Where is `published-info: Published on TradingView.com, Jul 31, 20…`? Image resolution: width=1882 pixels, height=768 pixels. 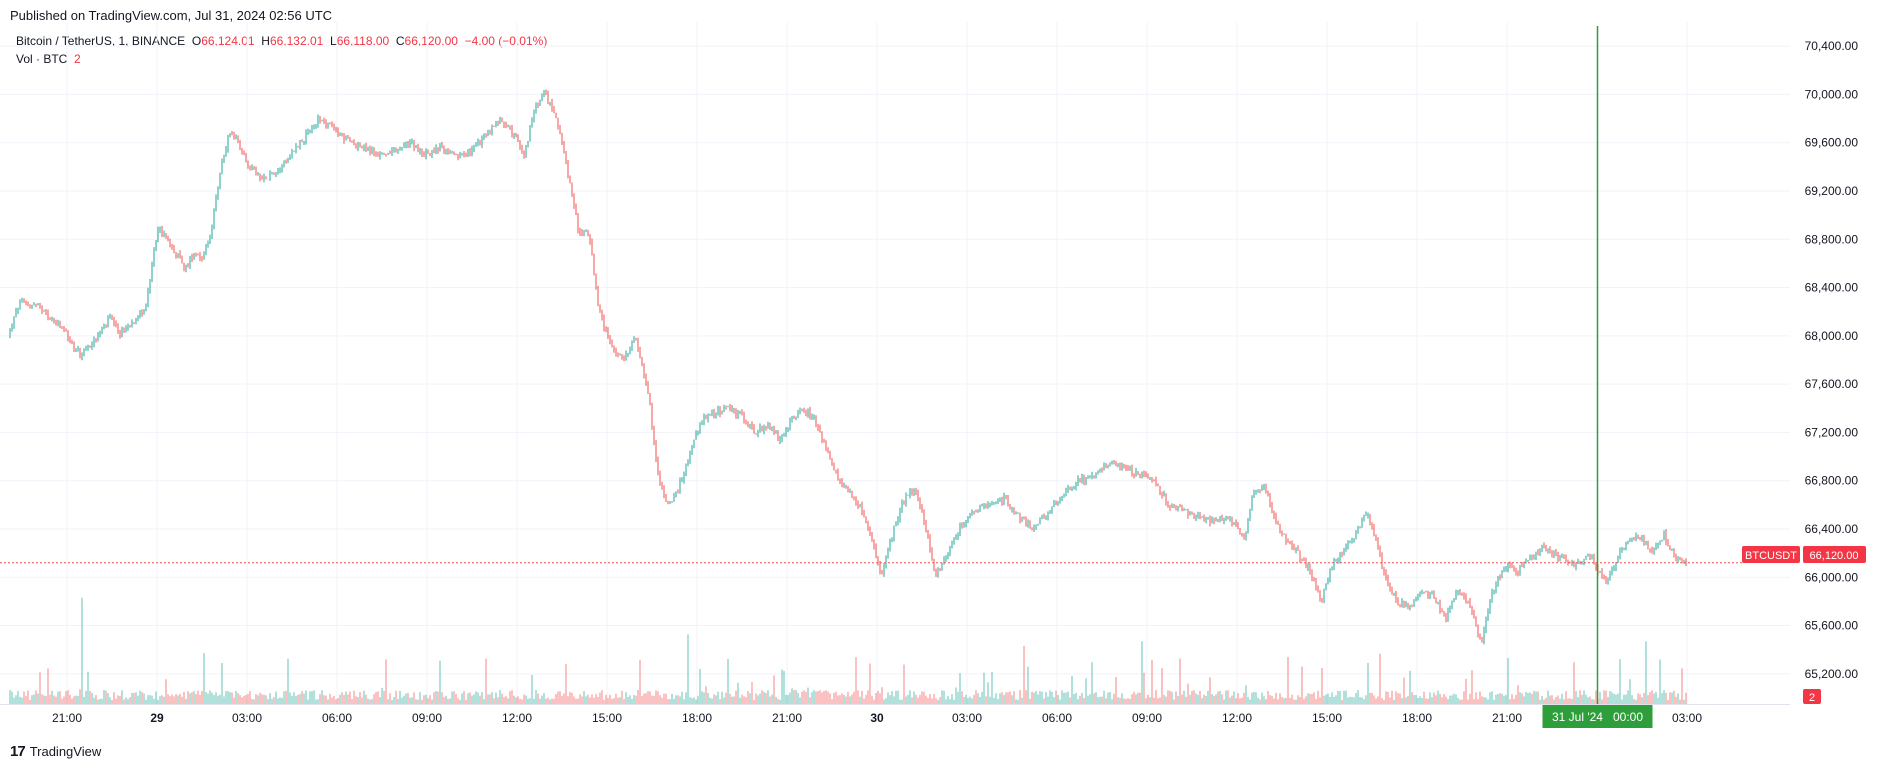
published-info: Published on TradingView.com, Jul 31, 20… is located at coordinates (171, 15).